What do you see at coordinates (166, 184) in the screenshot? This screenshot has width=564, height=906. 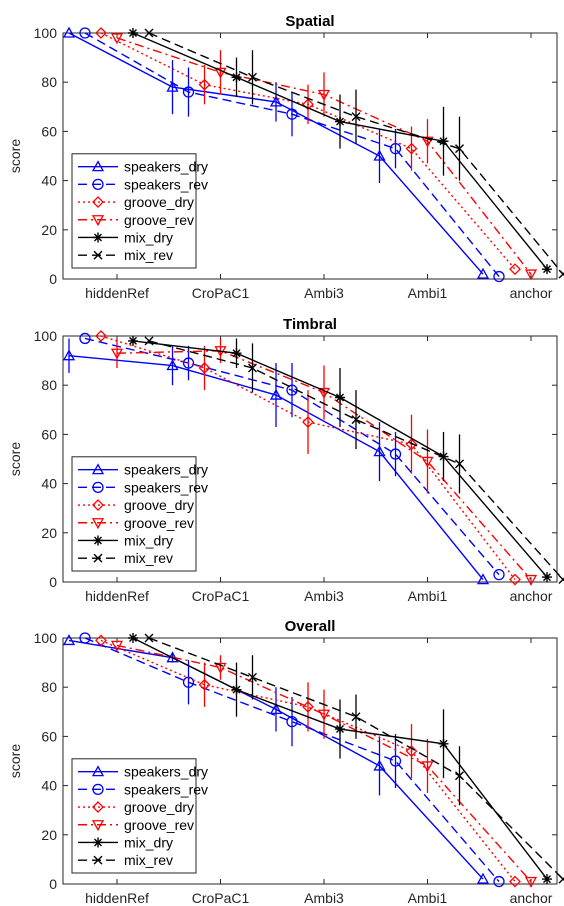 I see `legend-label: speakers_rev` at bounding box center [166, 184].